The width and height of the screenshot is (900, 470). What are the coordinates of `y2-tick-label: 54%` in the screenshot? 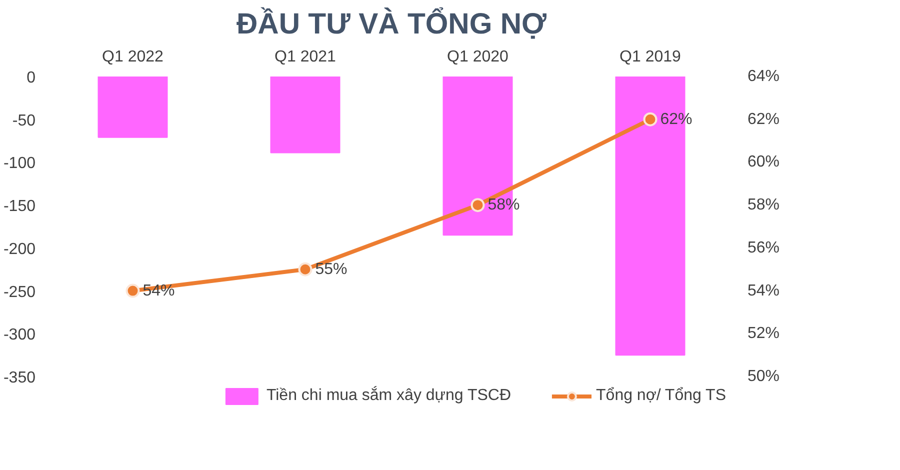 It's located at (764, 291).